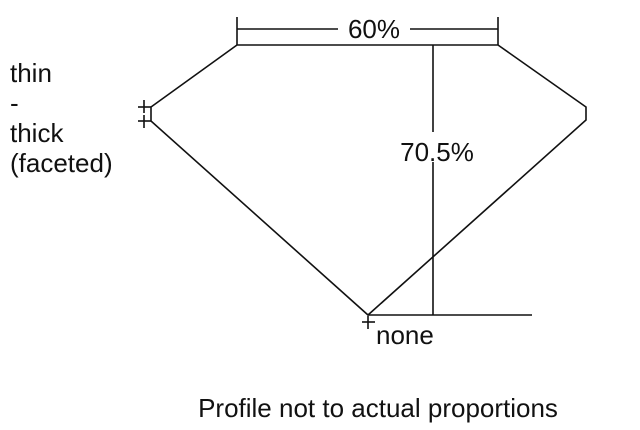  Describe the element at coordinates (368, 322) in the screenshot. I see `culet-marker-icon` at that location.